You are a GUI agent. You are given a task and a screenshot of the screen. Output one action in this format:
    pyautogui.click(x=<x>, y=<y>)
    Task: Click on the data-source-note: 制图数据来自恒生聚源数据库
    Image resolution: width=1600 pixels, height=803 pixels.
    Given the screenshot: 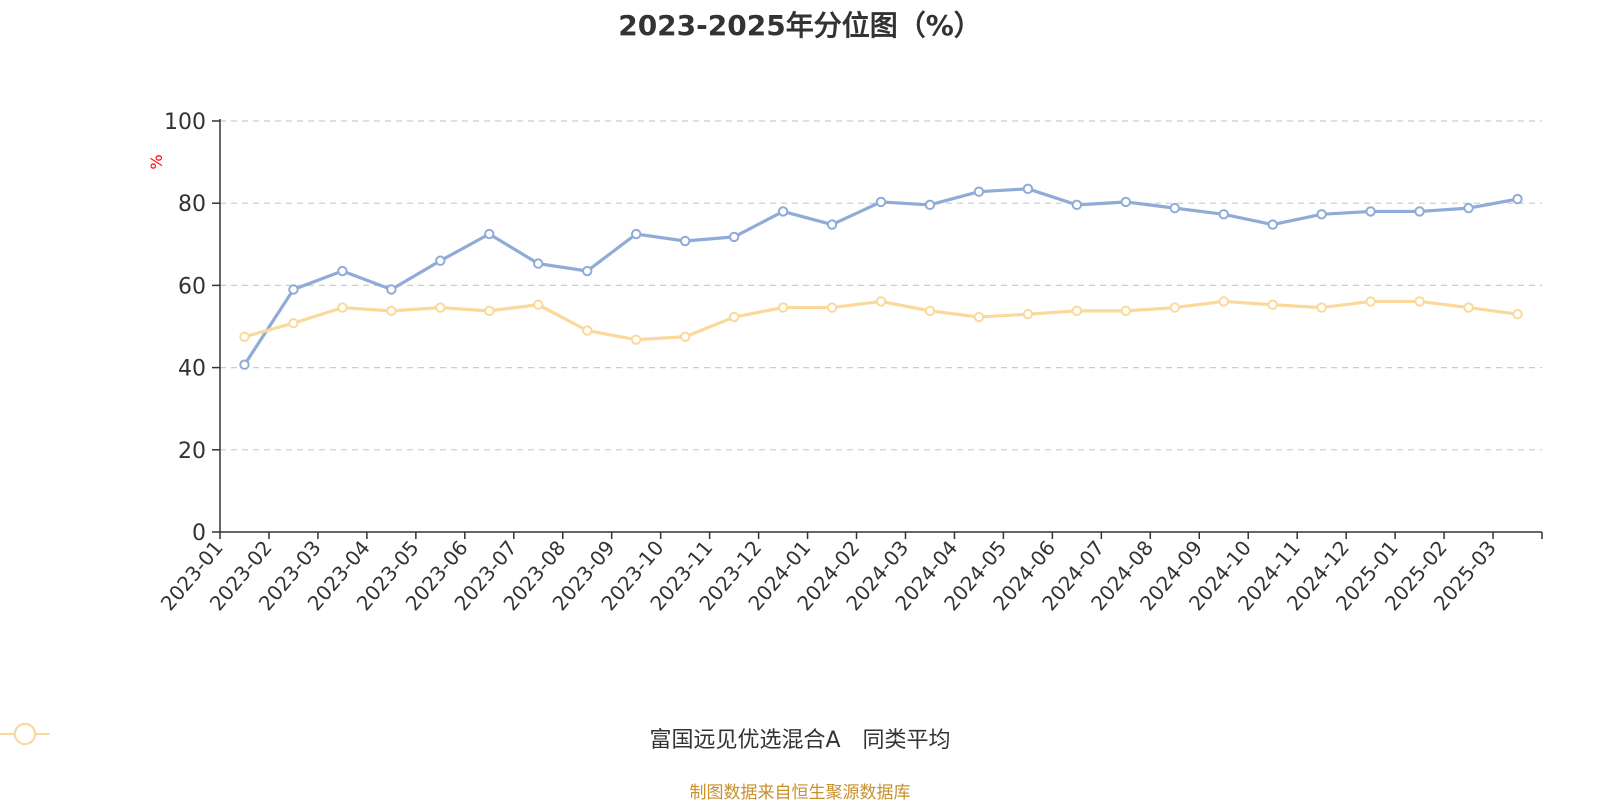 What is the action you would take?
    pyautogui.click(x=800, y=793)
    